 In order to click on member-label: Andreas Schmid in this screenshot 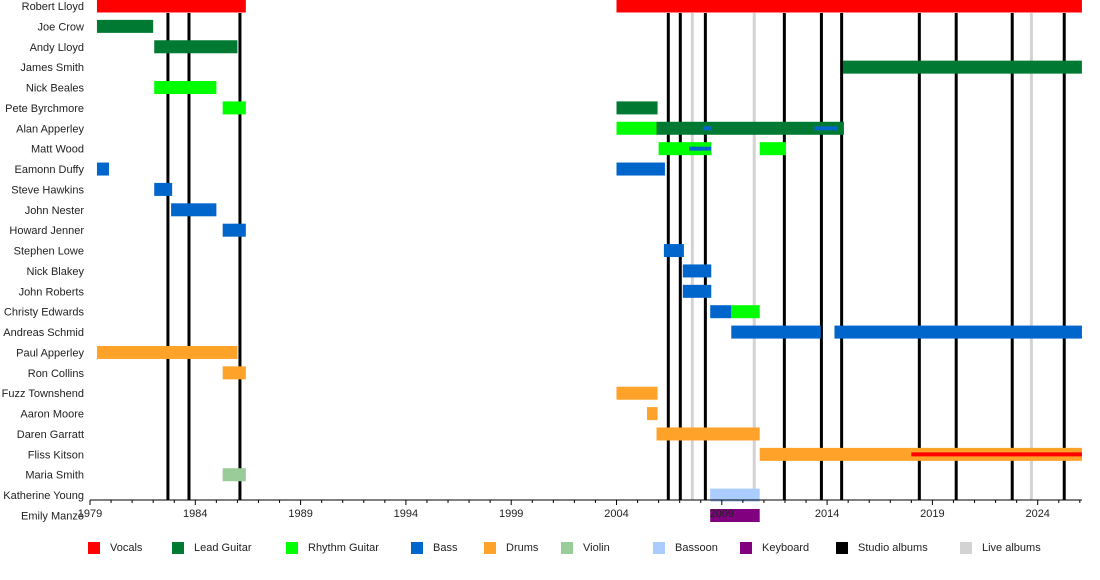, I will do `click(43, 333)`.